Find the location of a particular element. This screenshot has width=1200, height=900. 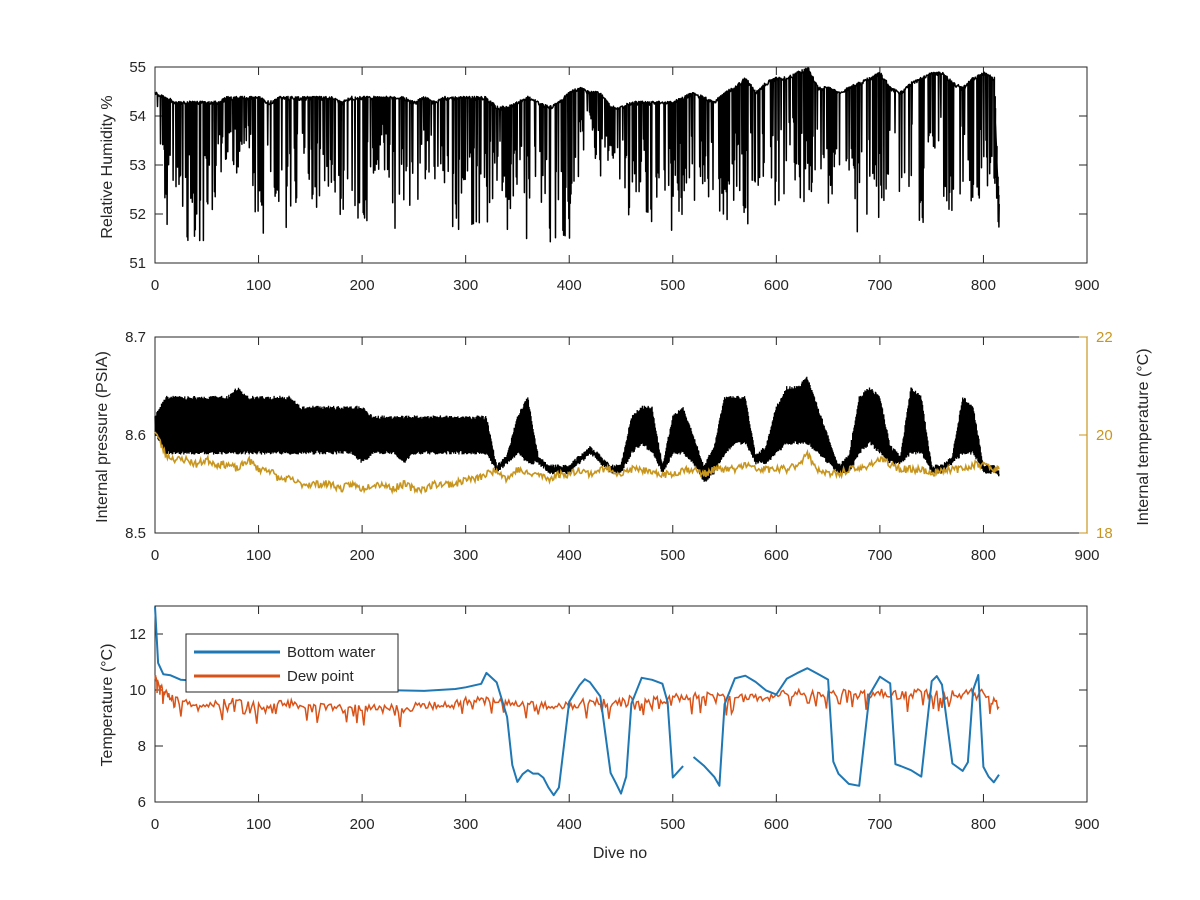

x-tick-label-2-6: 600 is located at coordinates (776, 824).